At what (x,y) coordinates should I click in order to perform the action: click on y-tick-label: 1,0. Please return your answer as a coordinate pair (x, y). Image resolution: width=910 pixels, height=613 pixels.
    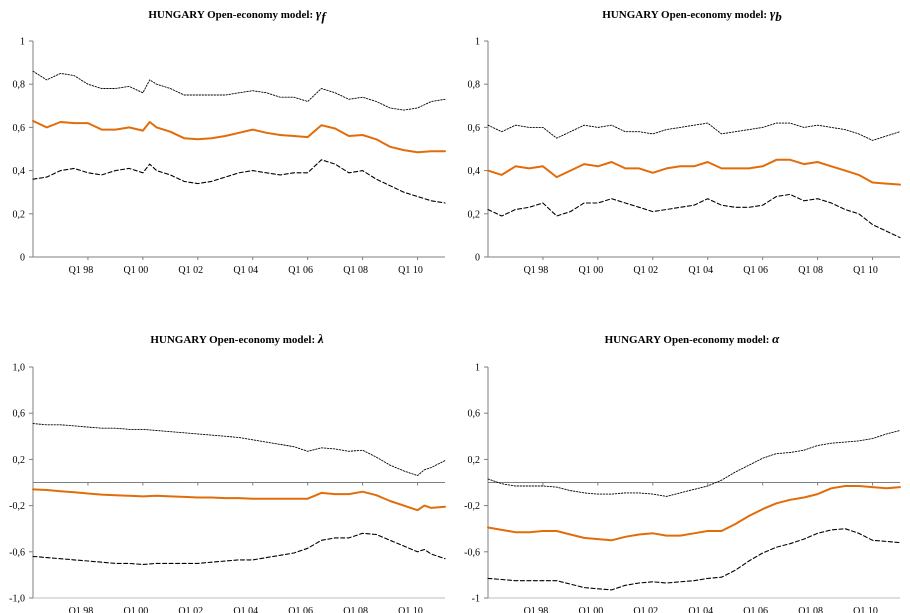
    Looking at the image, I should click on (19, 368).